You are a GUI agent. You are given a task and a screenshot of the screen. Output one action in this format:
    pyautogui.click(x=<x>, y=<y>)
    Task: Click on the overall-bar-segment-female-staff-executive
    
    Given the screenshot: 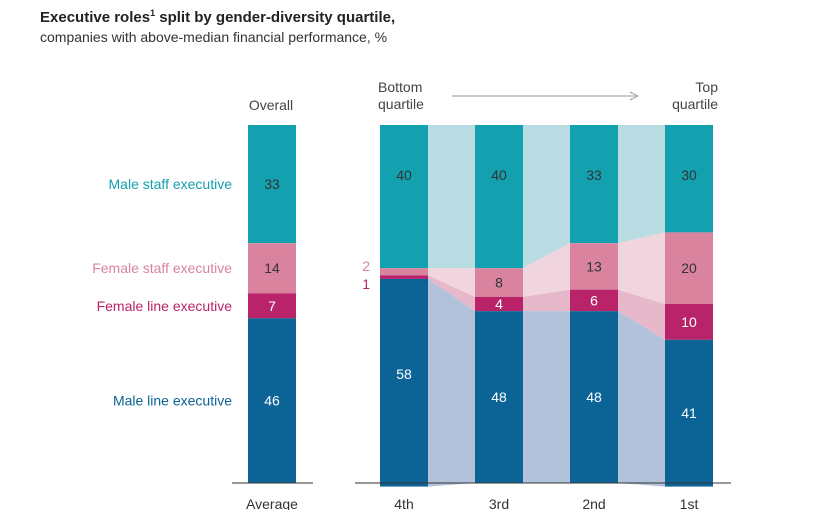 What is the action you would take?
    pyautogui.click(x=272, y=268)
    